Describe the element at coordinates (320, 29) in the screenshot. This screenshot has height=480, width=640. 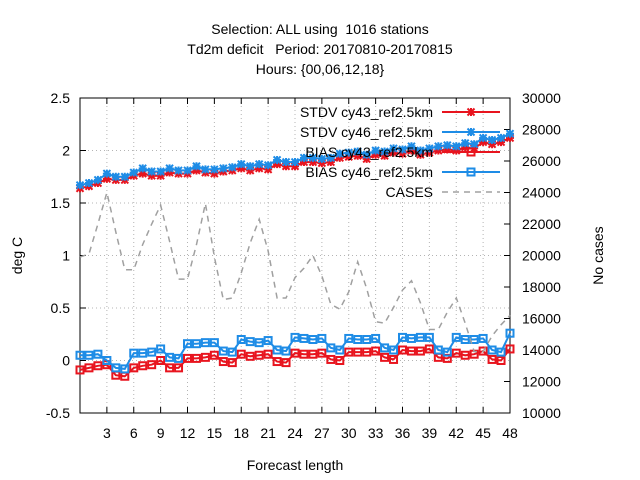
I see `chart-title-line-1: Selection: ALL using 1016 stations` at that location.